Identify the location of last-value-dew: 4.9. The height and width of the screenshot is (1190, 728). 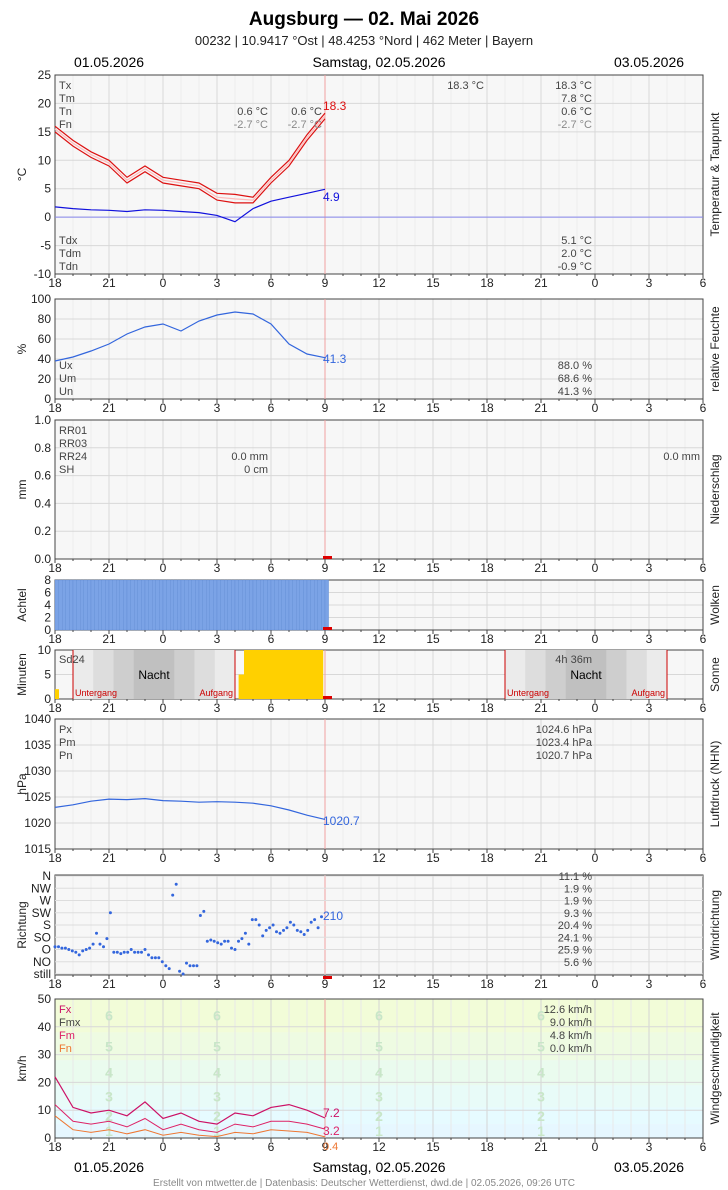
(331, 197).